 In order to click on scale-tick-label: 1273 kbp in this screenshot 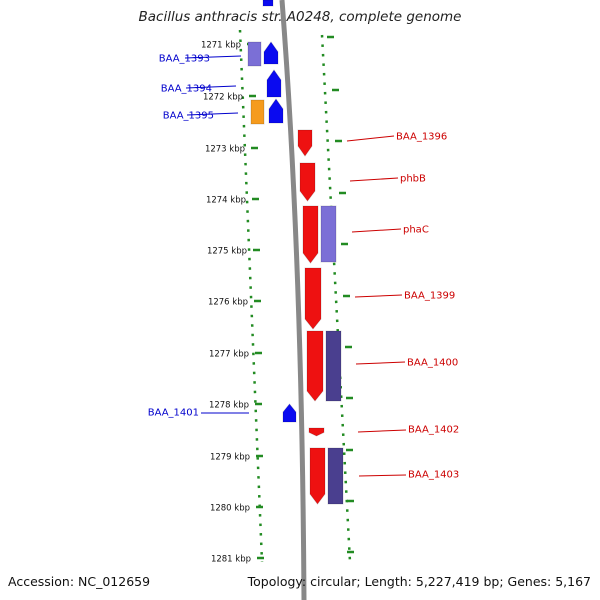, I will do `click(225, 150)`.